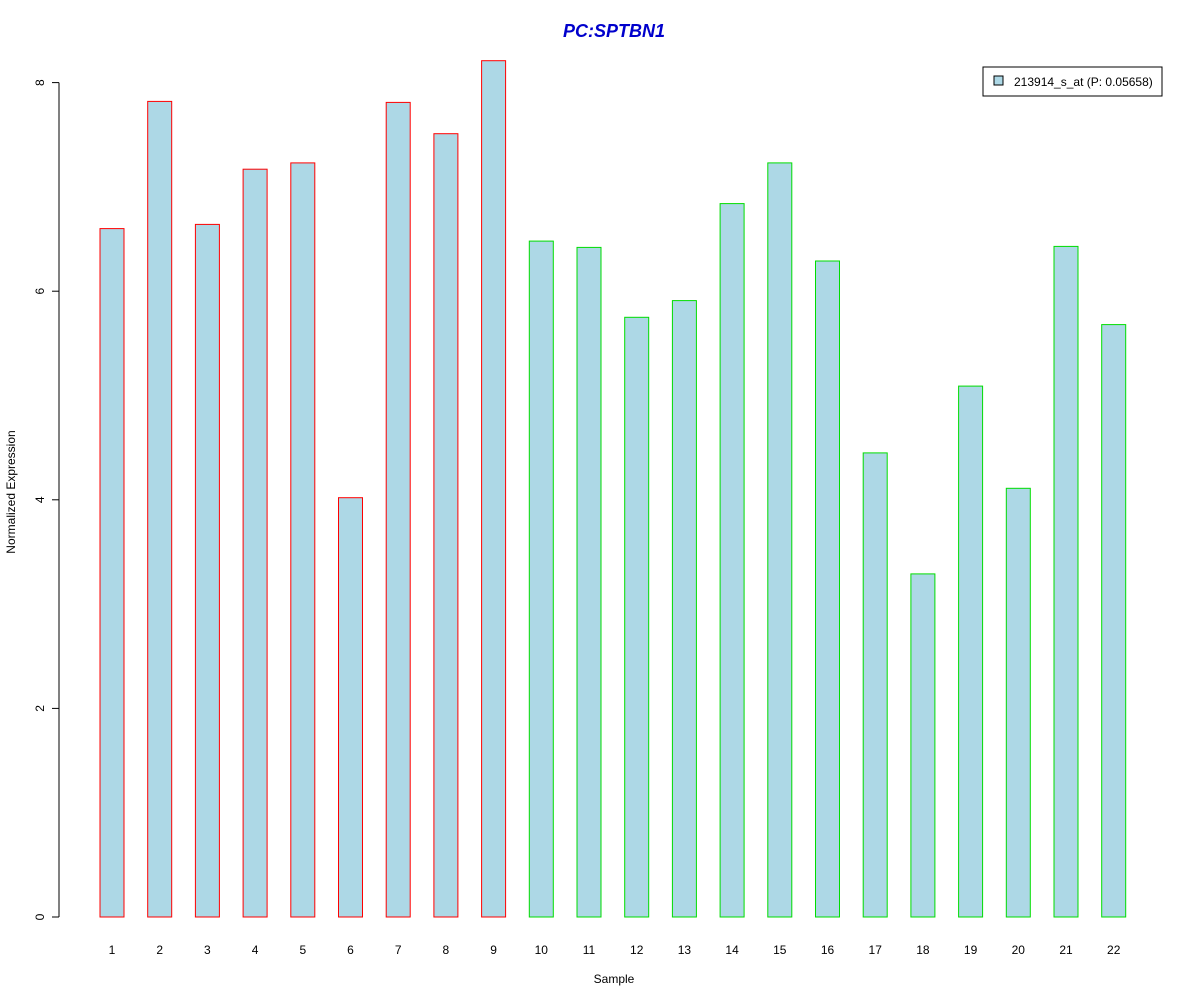 The width and height of the screenshot is (1200, 1000). I want to click on x-axis-label: Sample, so click(614, 979).